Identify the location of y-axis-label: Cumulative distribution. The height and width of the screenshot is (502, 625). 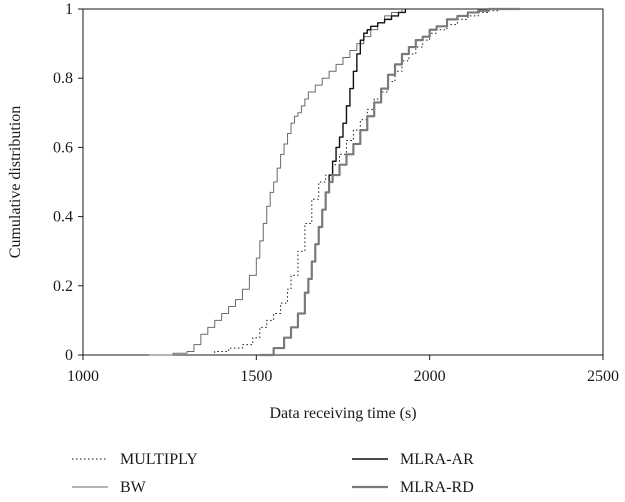
(15, 182).